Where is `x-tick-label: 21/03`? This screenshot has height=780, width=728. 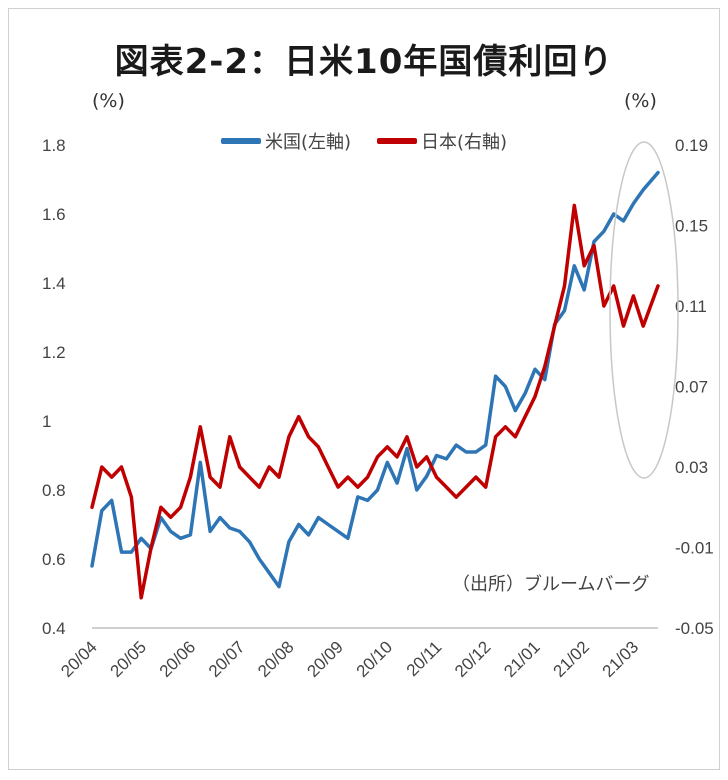
x-tick-label: 21/03 is located at coordinates (621, 659).